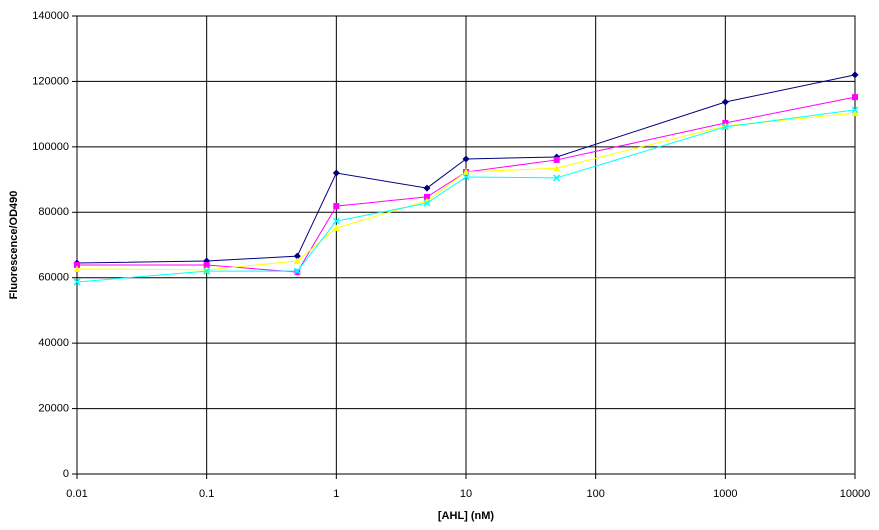  I want to click on y-tick-label: 60000, so click(53, 278).